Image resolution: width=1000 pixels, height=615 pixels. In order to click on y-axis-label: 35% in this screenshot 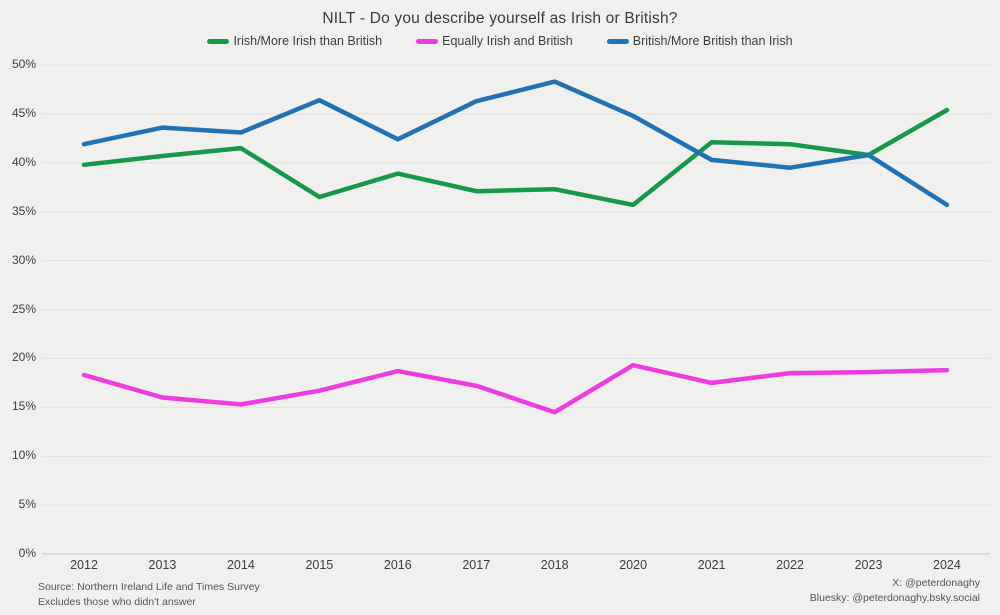, I will do `click(23, 210)`.